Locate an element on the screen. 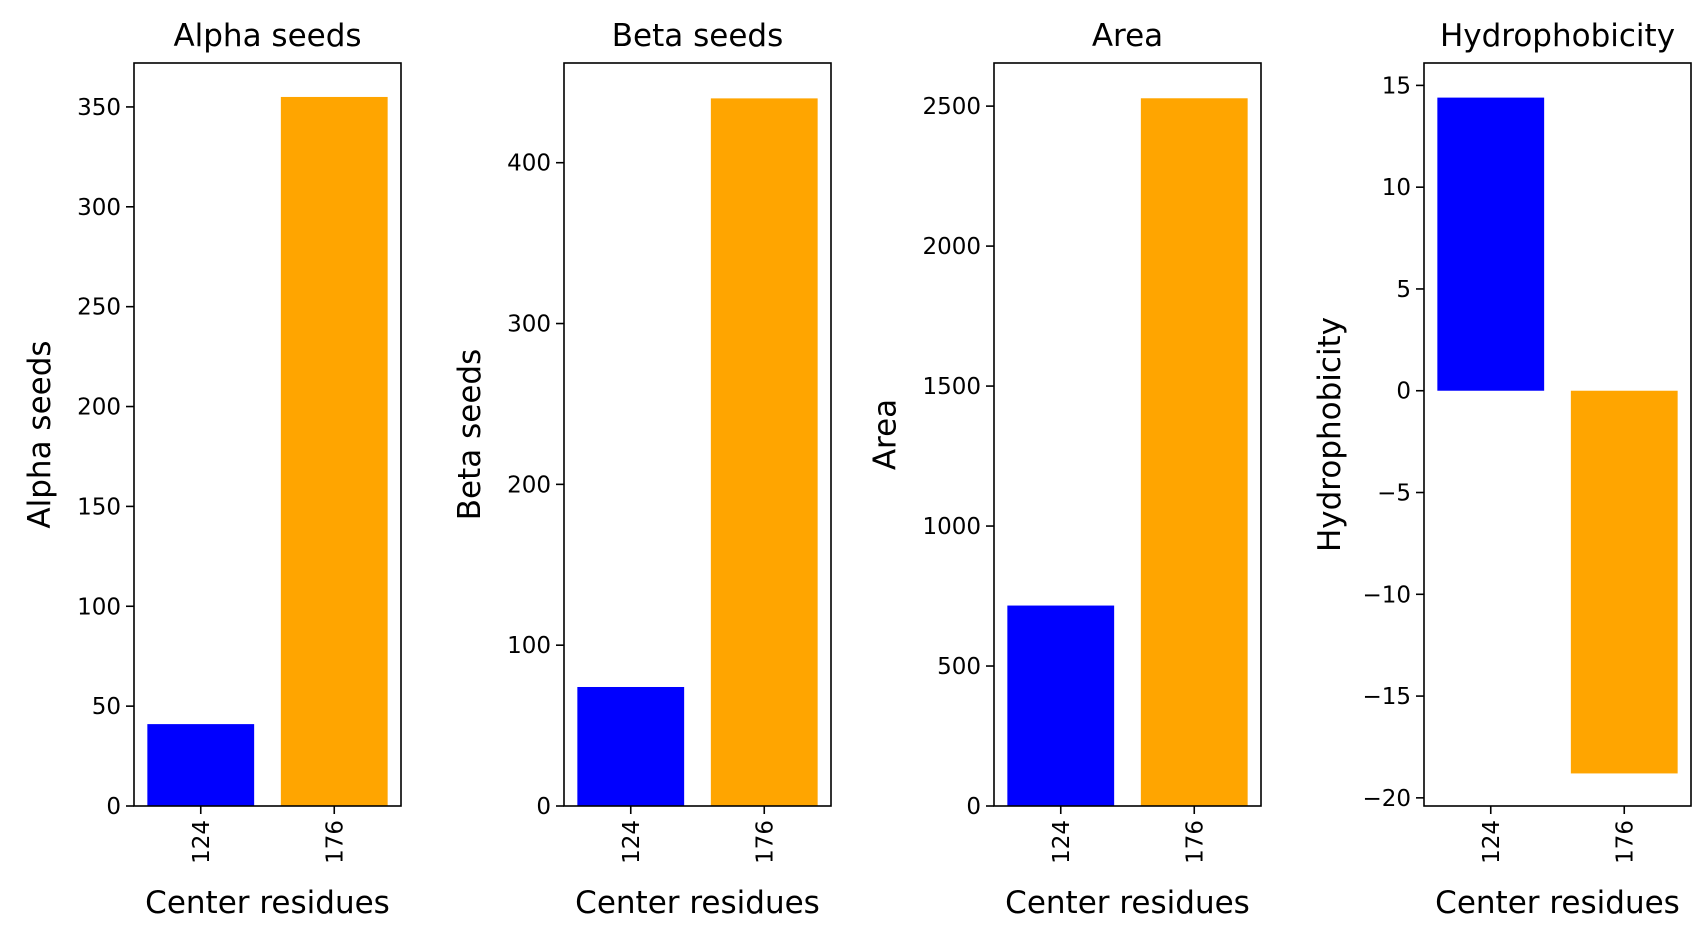 The image size is (1706, 937). y-tick-label: 500 is located at coordinates (959, 667).